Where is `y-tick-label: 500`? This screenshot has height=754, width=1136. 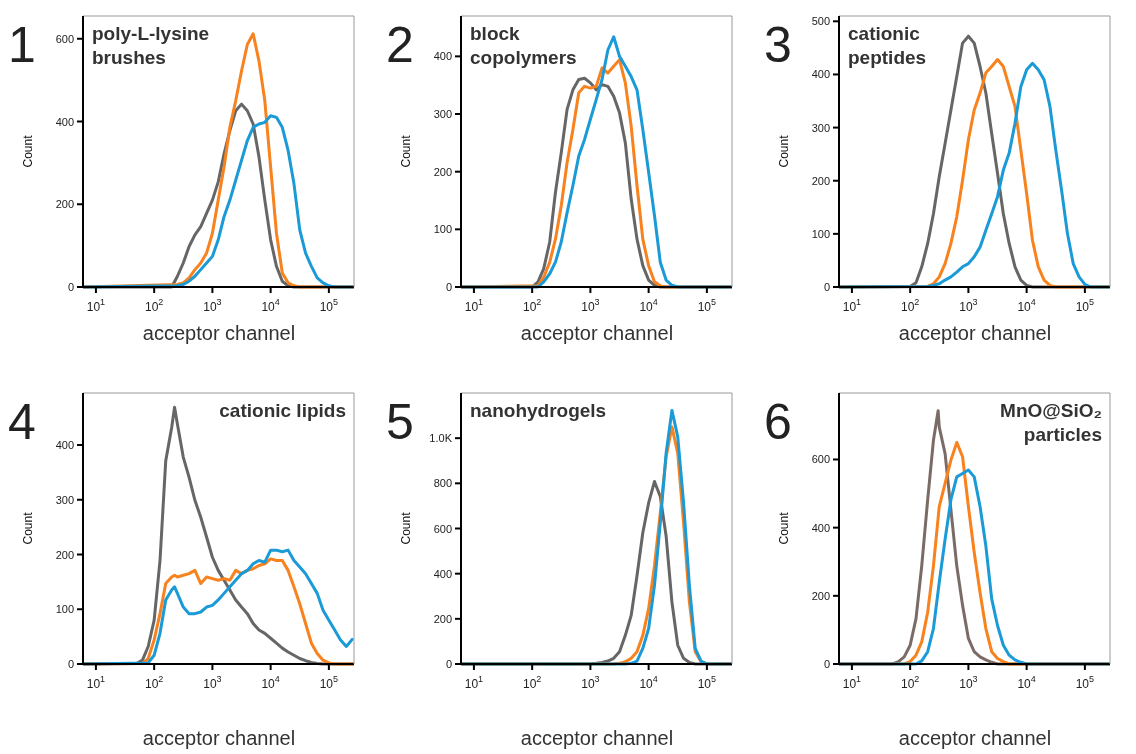 y-tick-label: 500 is located at coordinates (820, 21).